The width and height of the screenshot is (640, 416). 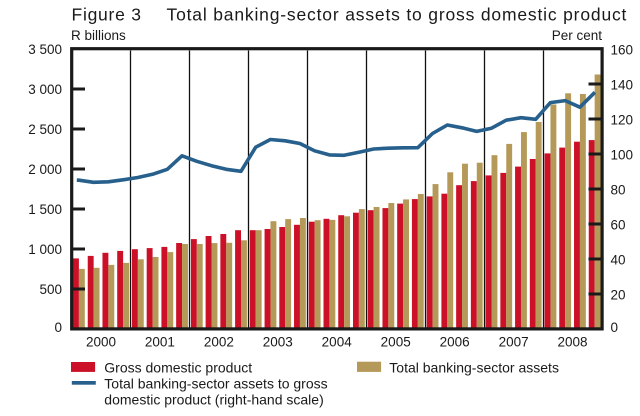 I want to click on svg-text: 2003, so click(x=278, y=341).